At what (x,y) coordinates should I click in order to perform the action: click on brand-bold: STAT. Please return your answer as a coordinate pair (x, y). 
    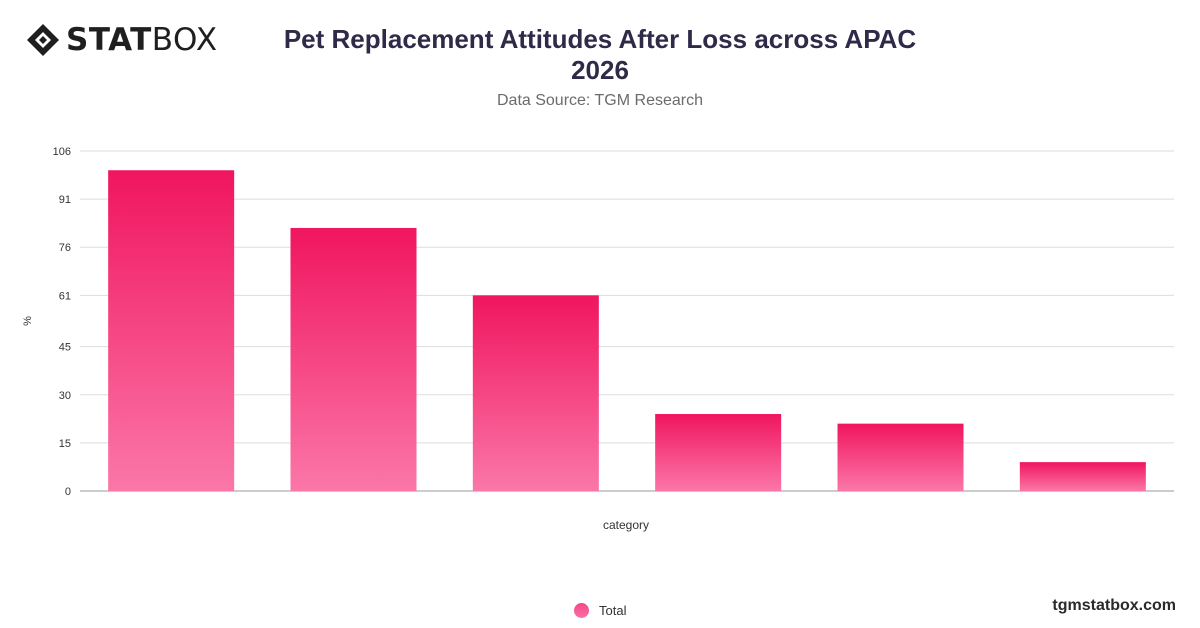
    Looking at the image, I should click on (109, 39).